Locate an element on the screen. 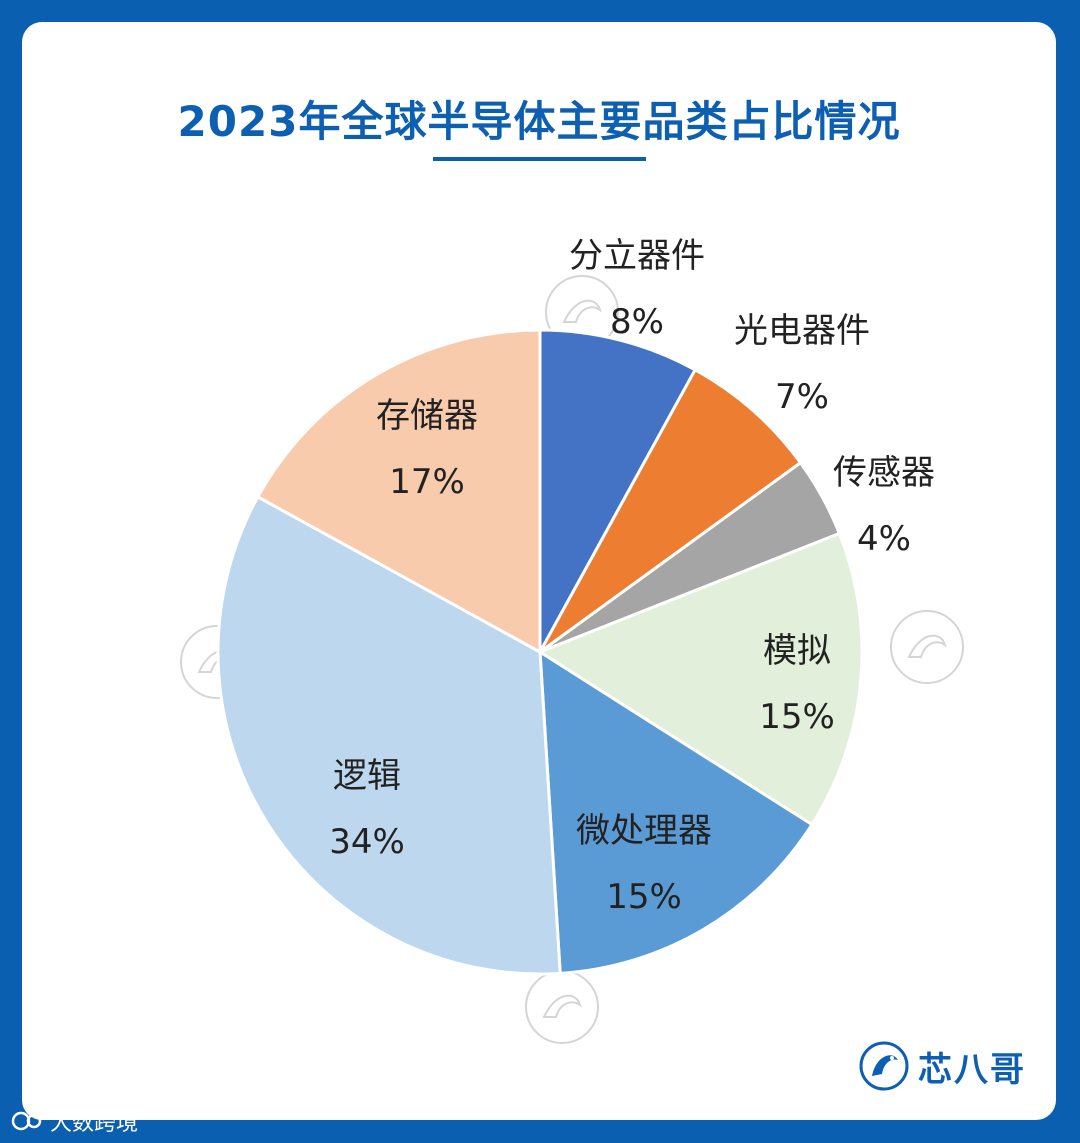 The image size is (1080, 1143). slice-category-label: 分立器件 is located at coordinates (637, 256).